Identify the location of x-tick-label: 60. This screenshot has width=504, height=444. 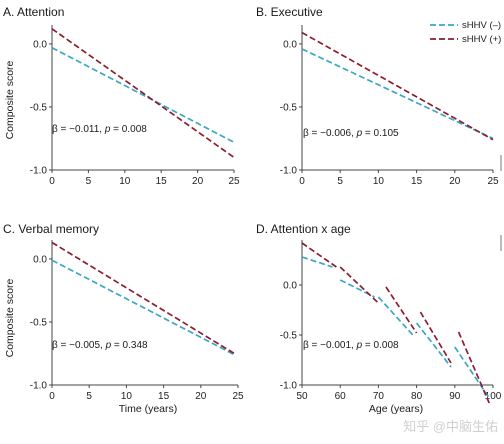
(341, 396).